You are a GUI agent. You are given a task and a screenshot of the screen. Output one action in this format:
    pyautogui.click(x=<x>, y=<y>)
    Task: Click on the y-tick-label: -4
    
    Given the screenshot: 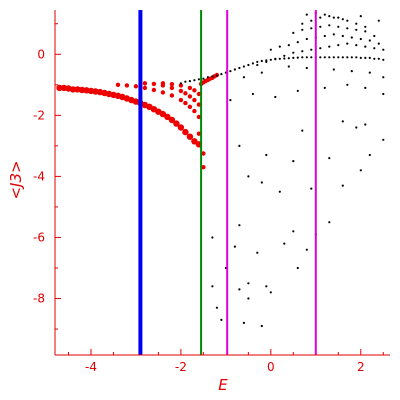 What is the action you would take?
    pyautogui.click(x=39, y=176)
    